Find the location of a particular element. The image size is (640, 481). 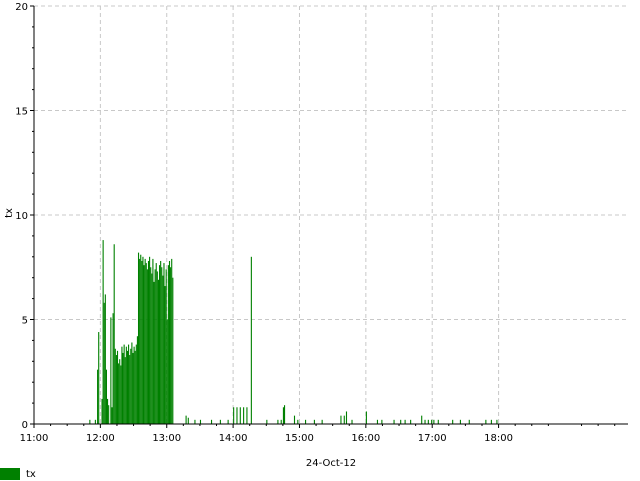

y-axis-label: tx is located at coordinates (9, 213).